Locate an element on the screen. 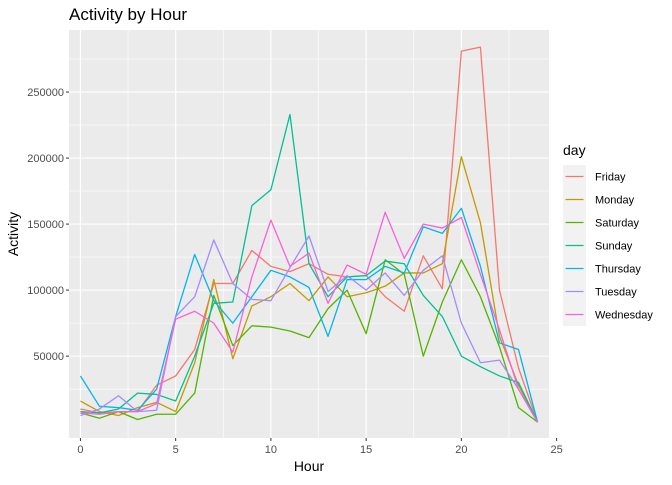  x-axis-title: Hour is located at coordinates (309, 466).